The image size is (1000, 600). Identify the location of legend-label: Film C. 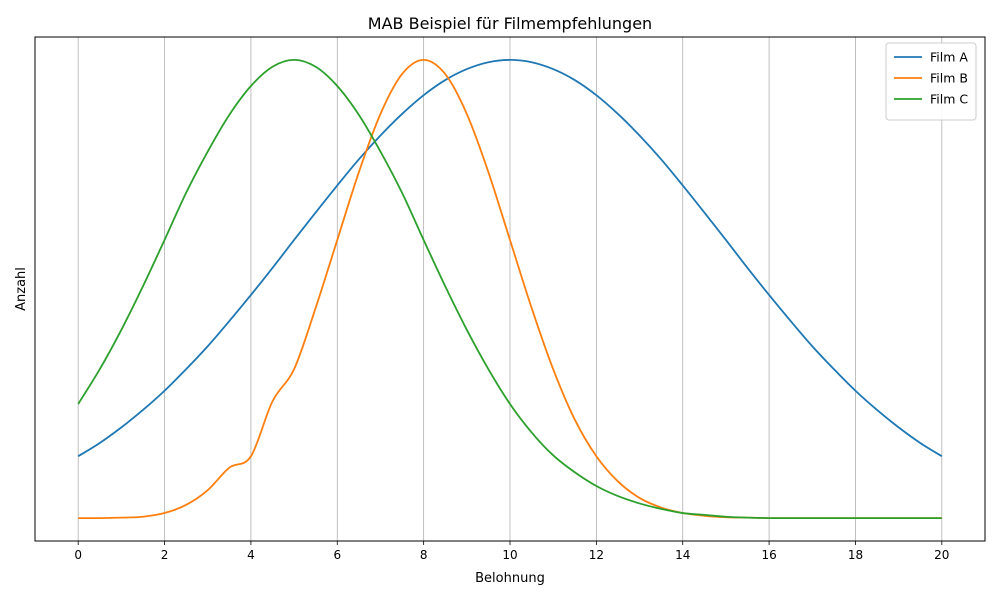
(949, 99).